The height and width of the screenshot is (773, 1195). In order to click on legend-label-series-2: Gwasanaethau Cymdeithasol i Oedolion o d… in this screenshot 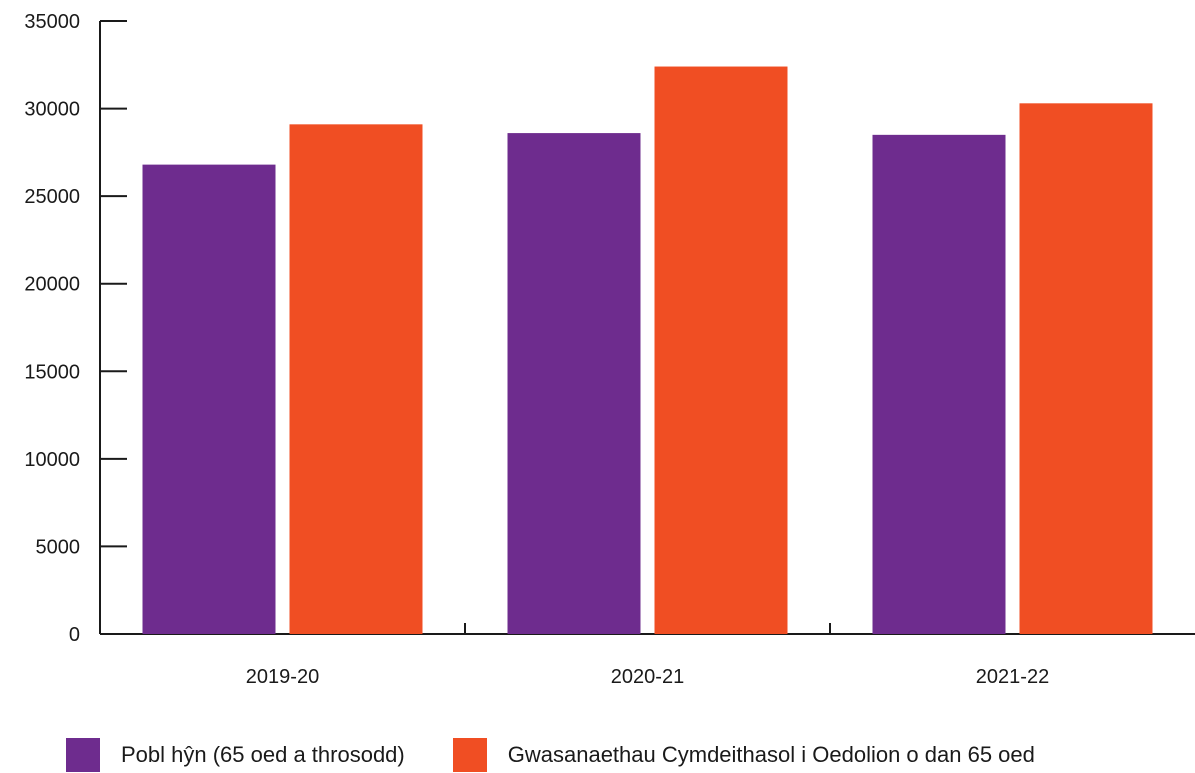, I will do `click(771, 754)`.